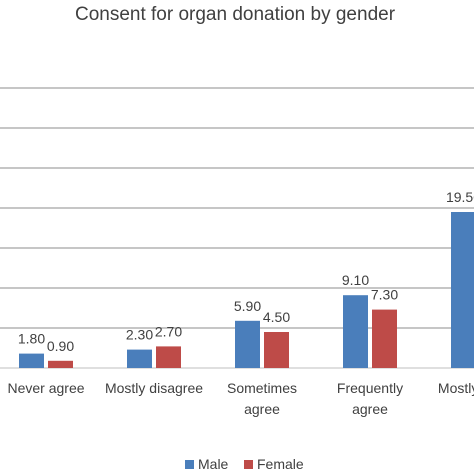 This screenshot has width=474, height=474. What do you see at coordinates (370, 388) in the screenshot?
I see `category-label-3: Frequently` at bounding box center [370, 388].